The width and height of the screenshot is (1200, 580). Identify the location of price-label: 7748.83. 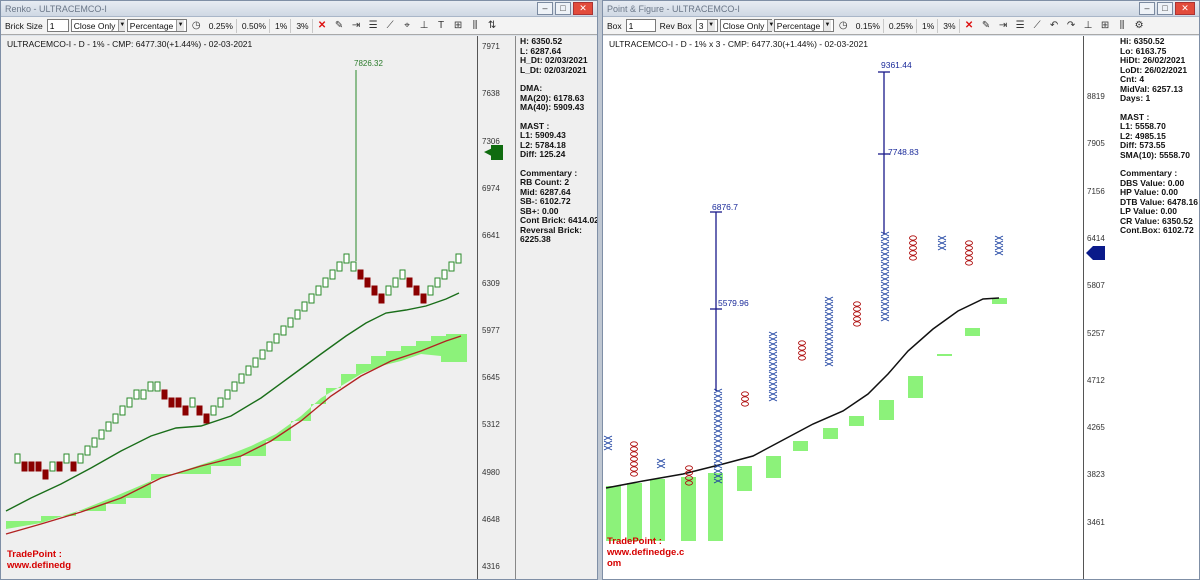
(903, 152).